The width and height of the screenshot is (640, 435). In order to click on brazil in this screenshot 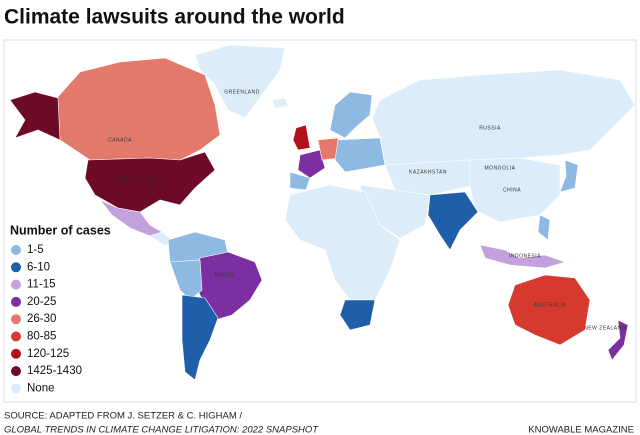, I will do `click(228, 286)`.